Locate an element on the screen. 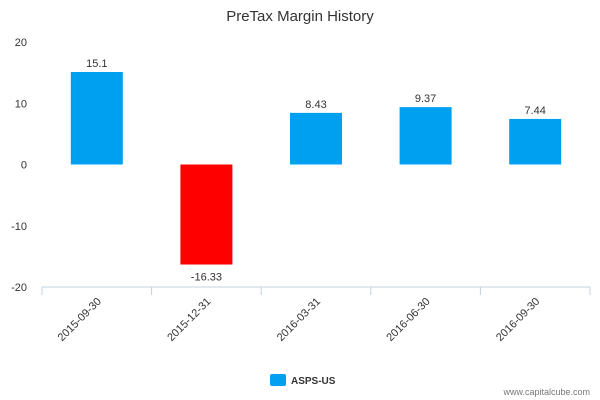 This screenshot has width=600, height=400. data-label: 15.1 is located at coordinates (96, 64).